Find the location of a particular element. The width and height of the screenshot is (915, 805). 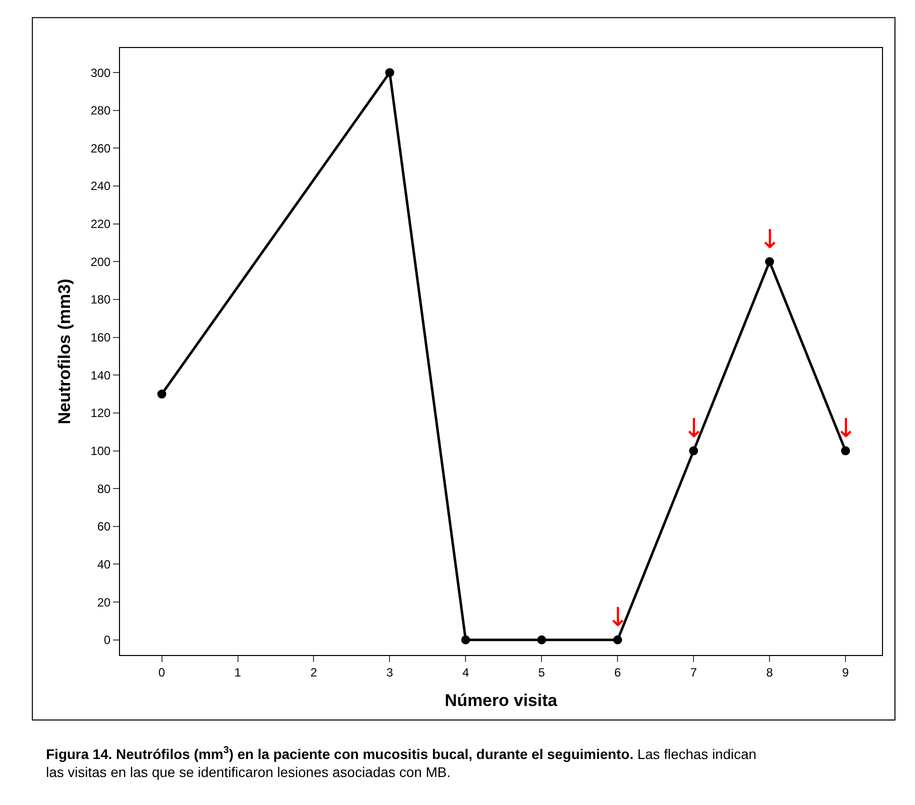

y-tick-label: 300 is located at coordinates (100, 73).